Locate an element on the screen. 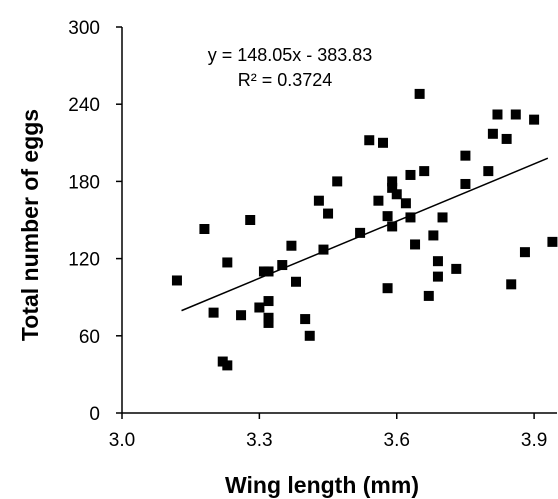 The width and height of the screenshot is (558, 499). y-tick-label: 60 is located at coordinates (89, 337).